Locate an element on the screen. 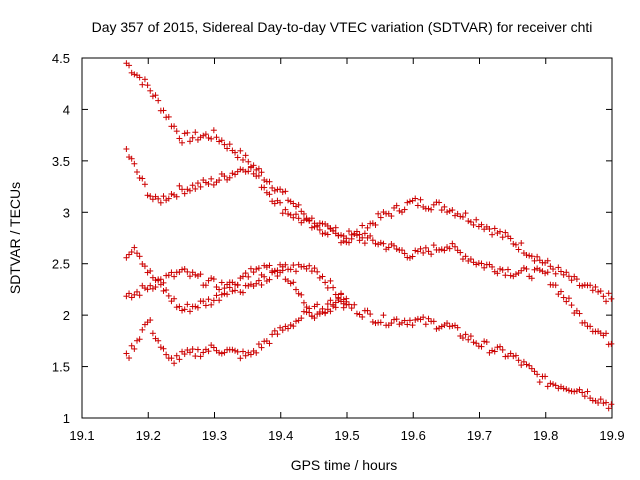 This screenshot has height=480, width=640. y-tick-labels: 1 1.5 2 2.5 3 3.5 4 4.5 is located at coordinates (61, 238).